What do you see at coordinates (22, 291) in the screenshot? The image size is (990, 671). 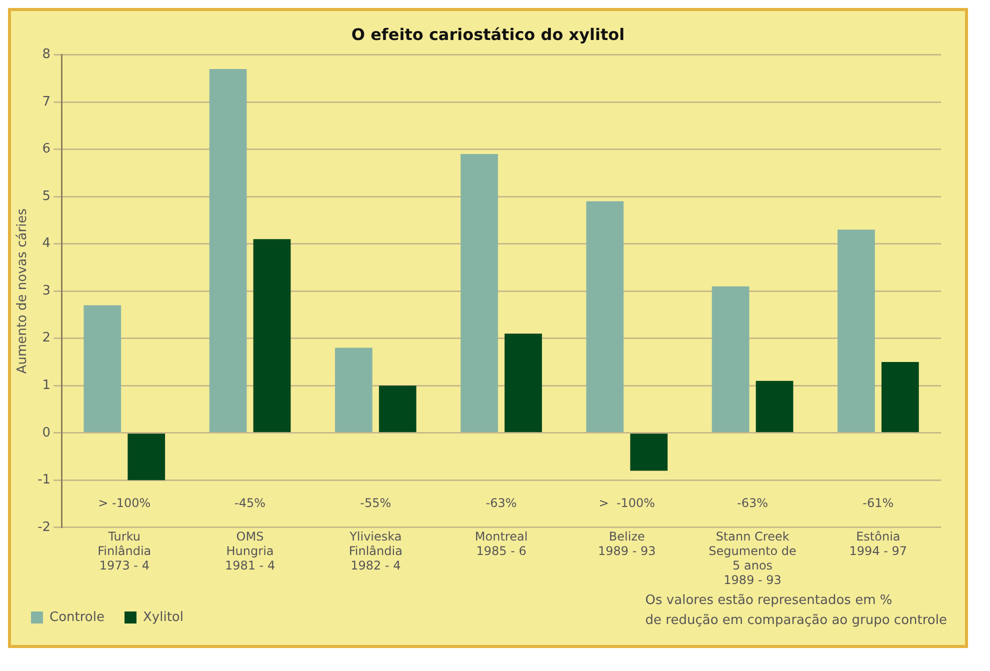 I see `y-axis-title: Aumento de novas cáries` at bounding box center [22, 291].